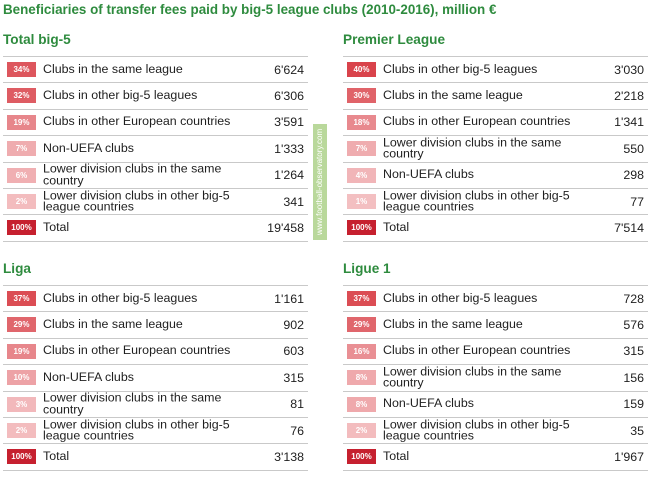 The width and height of the screenshot is (654, 481). I want to click on panel-title: Total big-5, so click(37, 39).